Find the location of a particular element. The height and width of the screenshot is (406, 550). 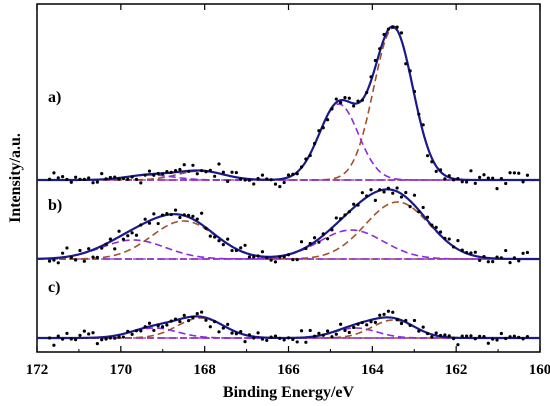

y-axis-label: Intensity/a.u. is located at coordinates (15, 178).